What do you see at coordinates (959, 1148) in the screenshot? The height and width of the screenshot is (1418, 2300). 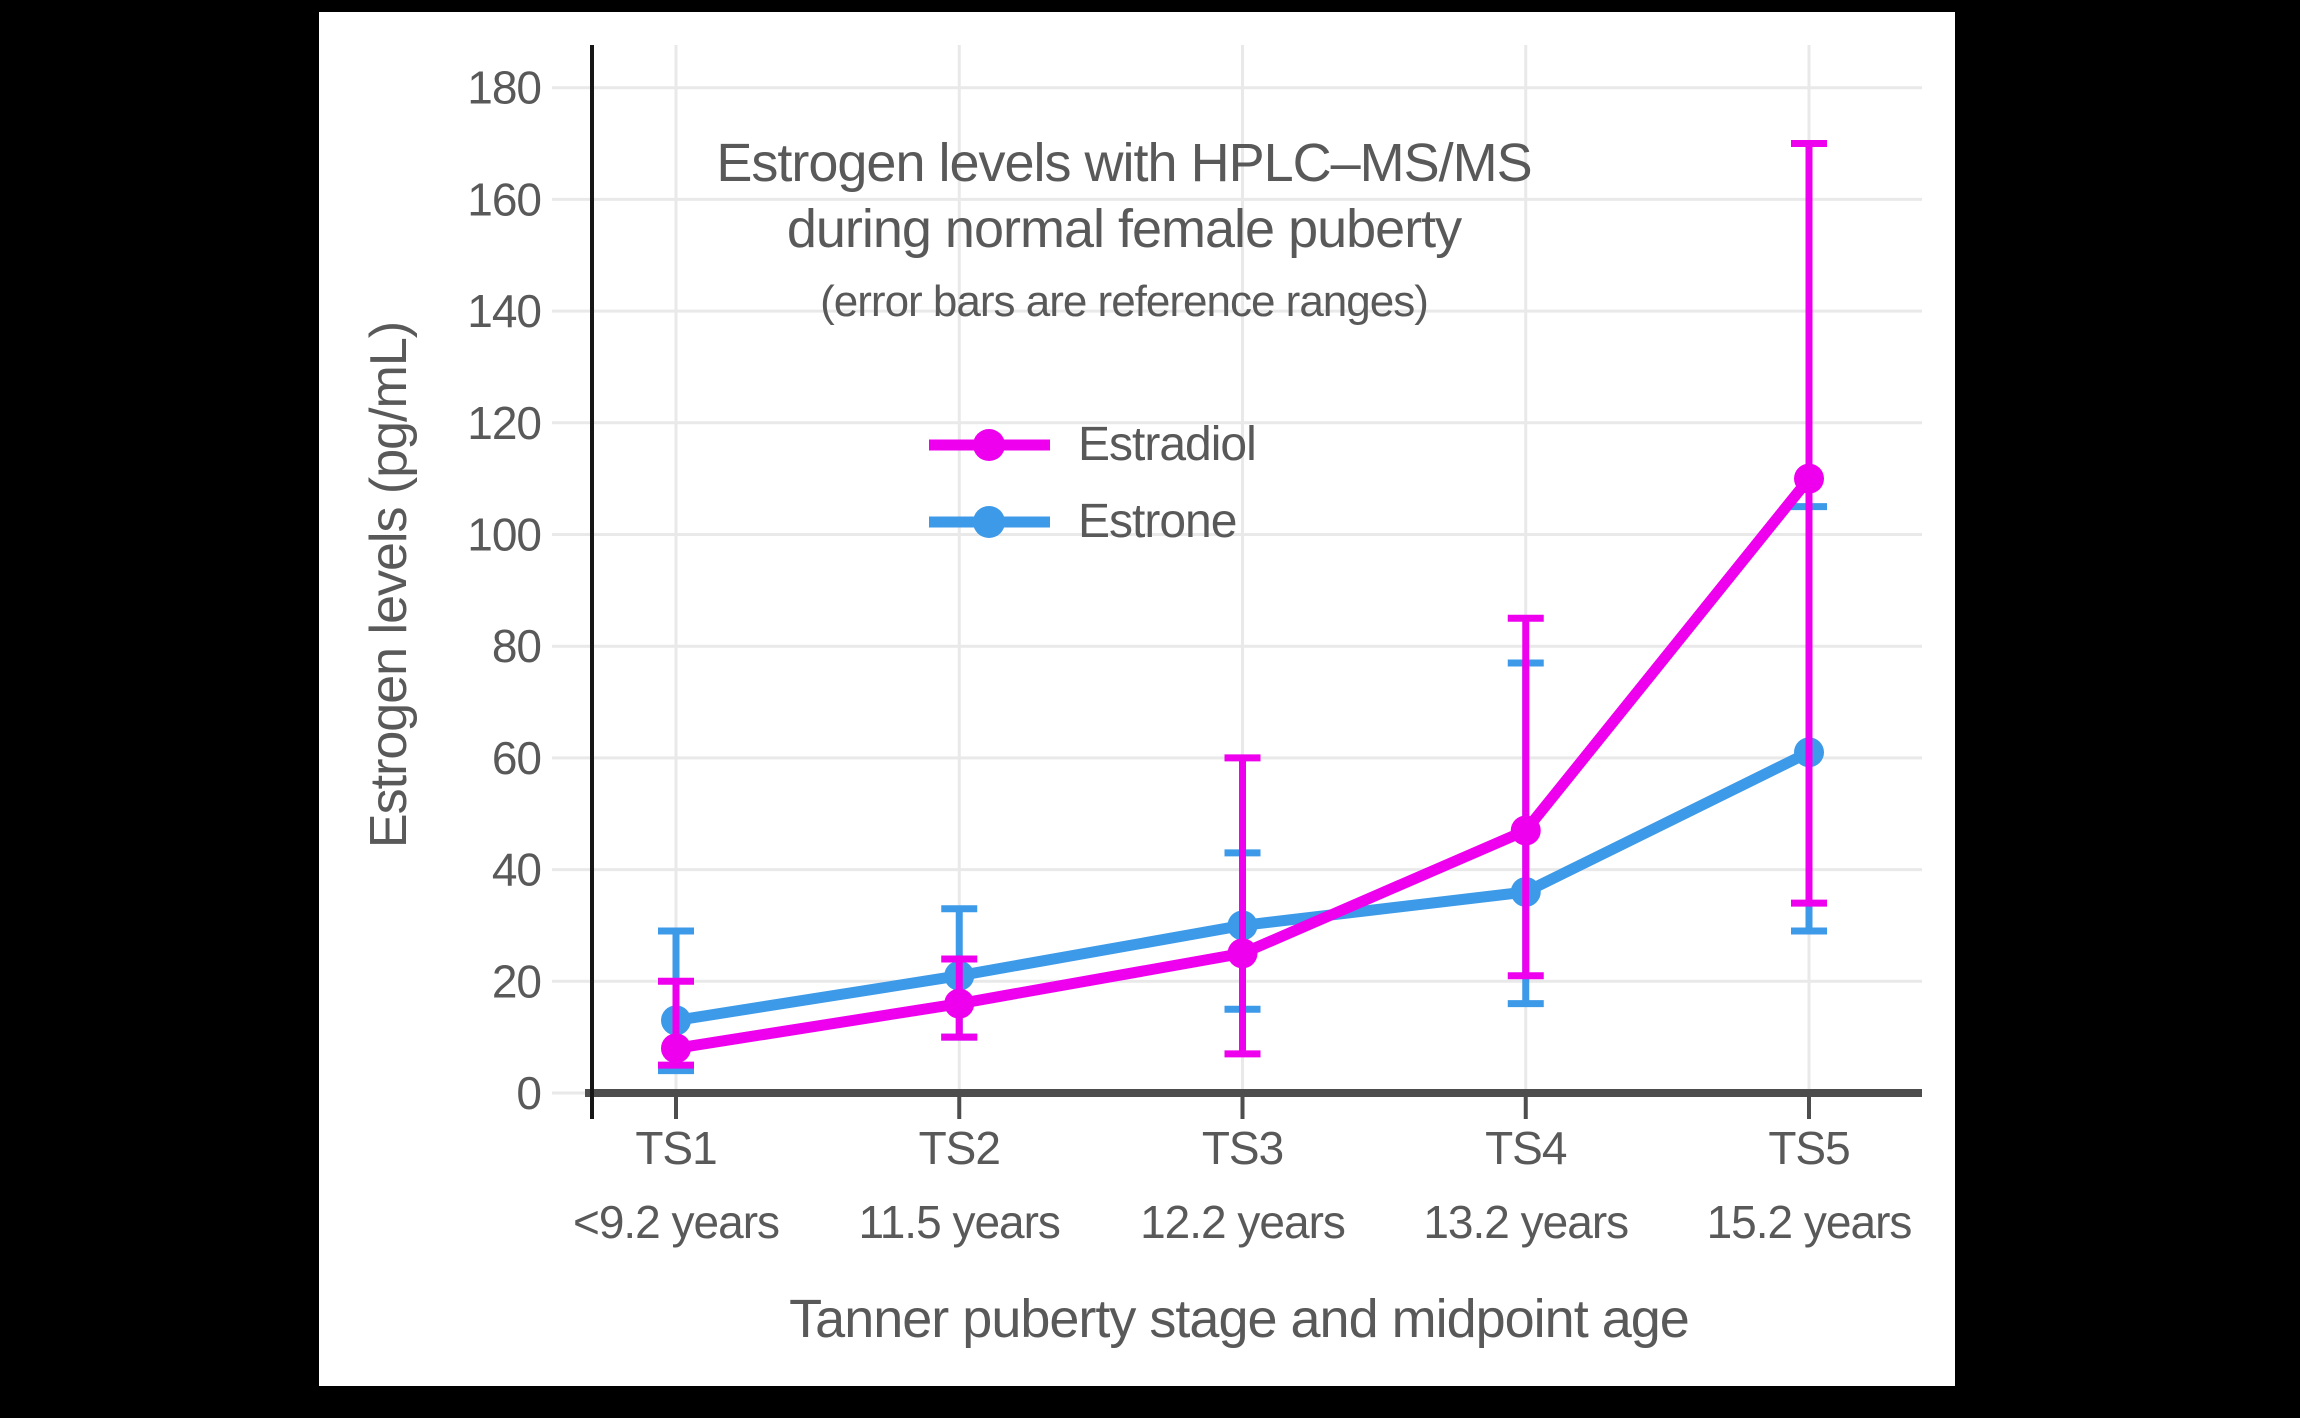 I see `x-tick-label: TS2` at bounding box center [959, 1148].